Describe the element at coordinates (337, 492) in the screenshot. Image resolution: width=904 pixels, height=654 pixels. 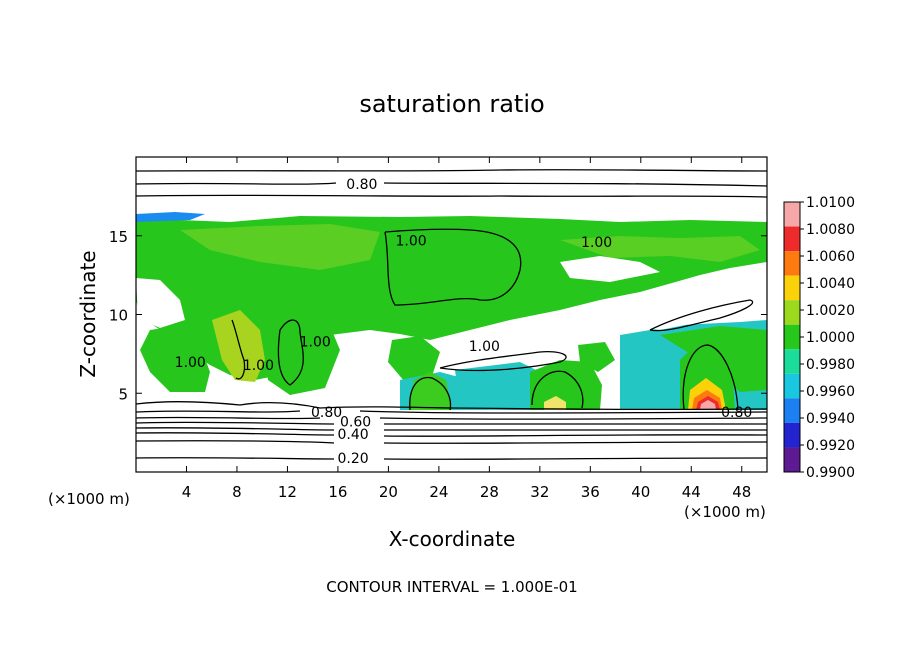
I see `x-tick-label: 16` at that location.